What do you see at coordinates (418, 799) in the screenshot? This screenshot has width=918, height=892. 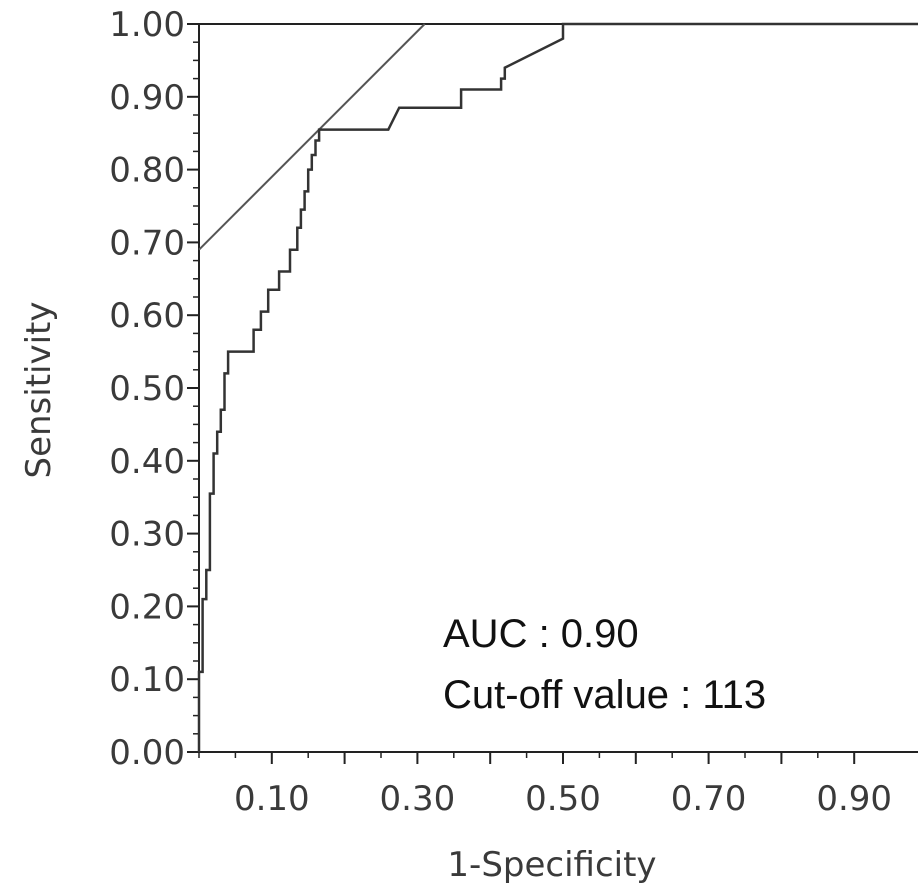 I see `x-tick-label: 0.30` at bounding box center [418, 799].